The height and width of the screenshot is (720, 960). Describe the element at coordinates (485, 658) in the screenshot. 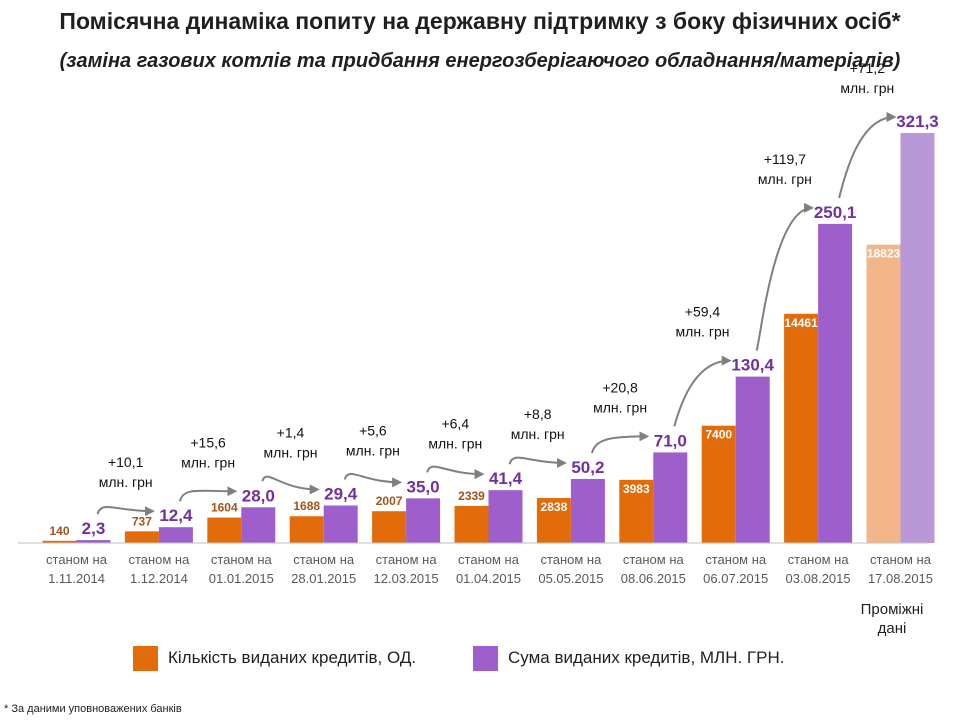

I see `legend-swatch-sum` at that location.